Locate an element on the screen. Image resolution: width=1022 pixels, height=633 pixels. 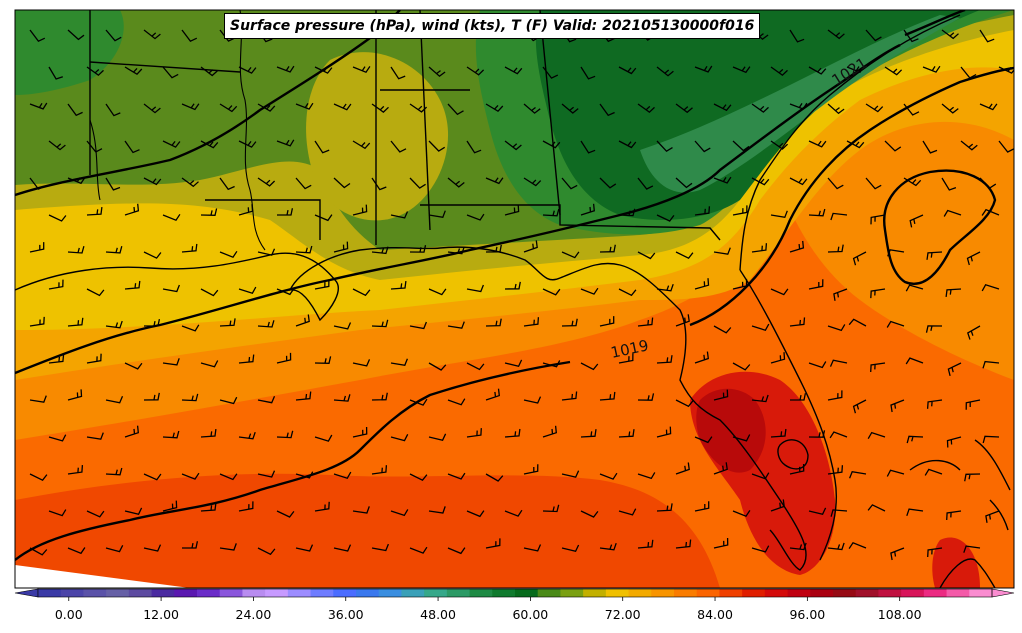
colorbar is located at coordinates (514, 594).